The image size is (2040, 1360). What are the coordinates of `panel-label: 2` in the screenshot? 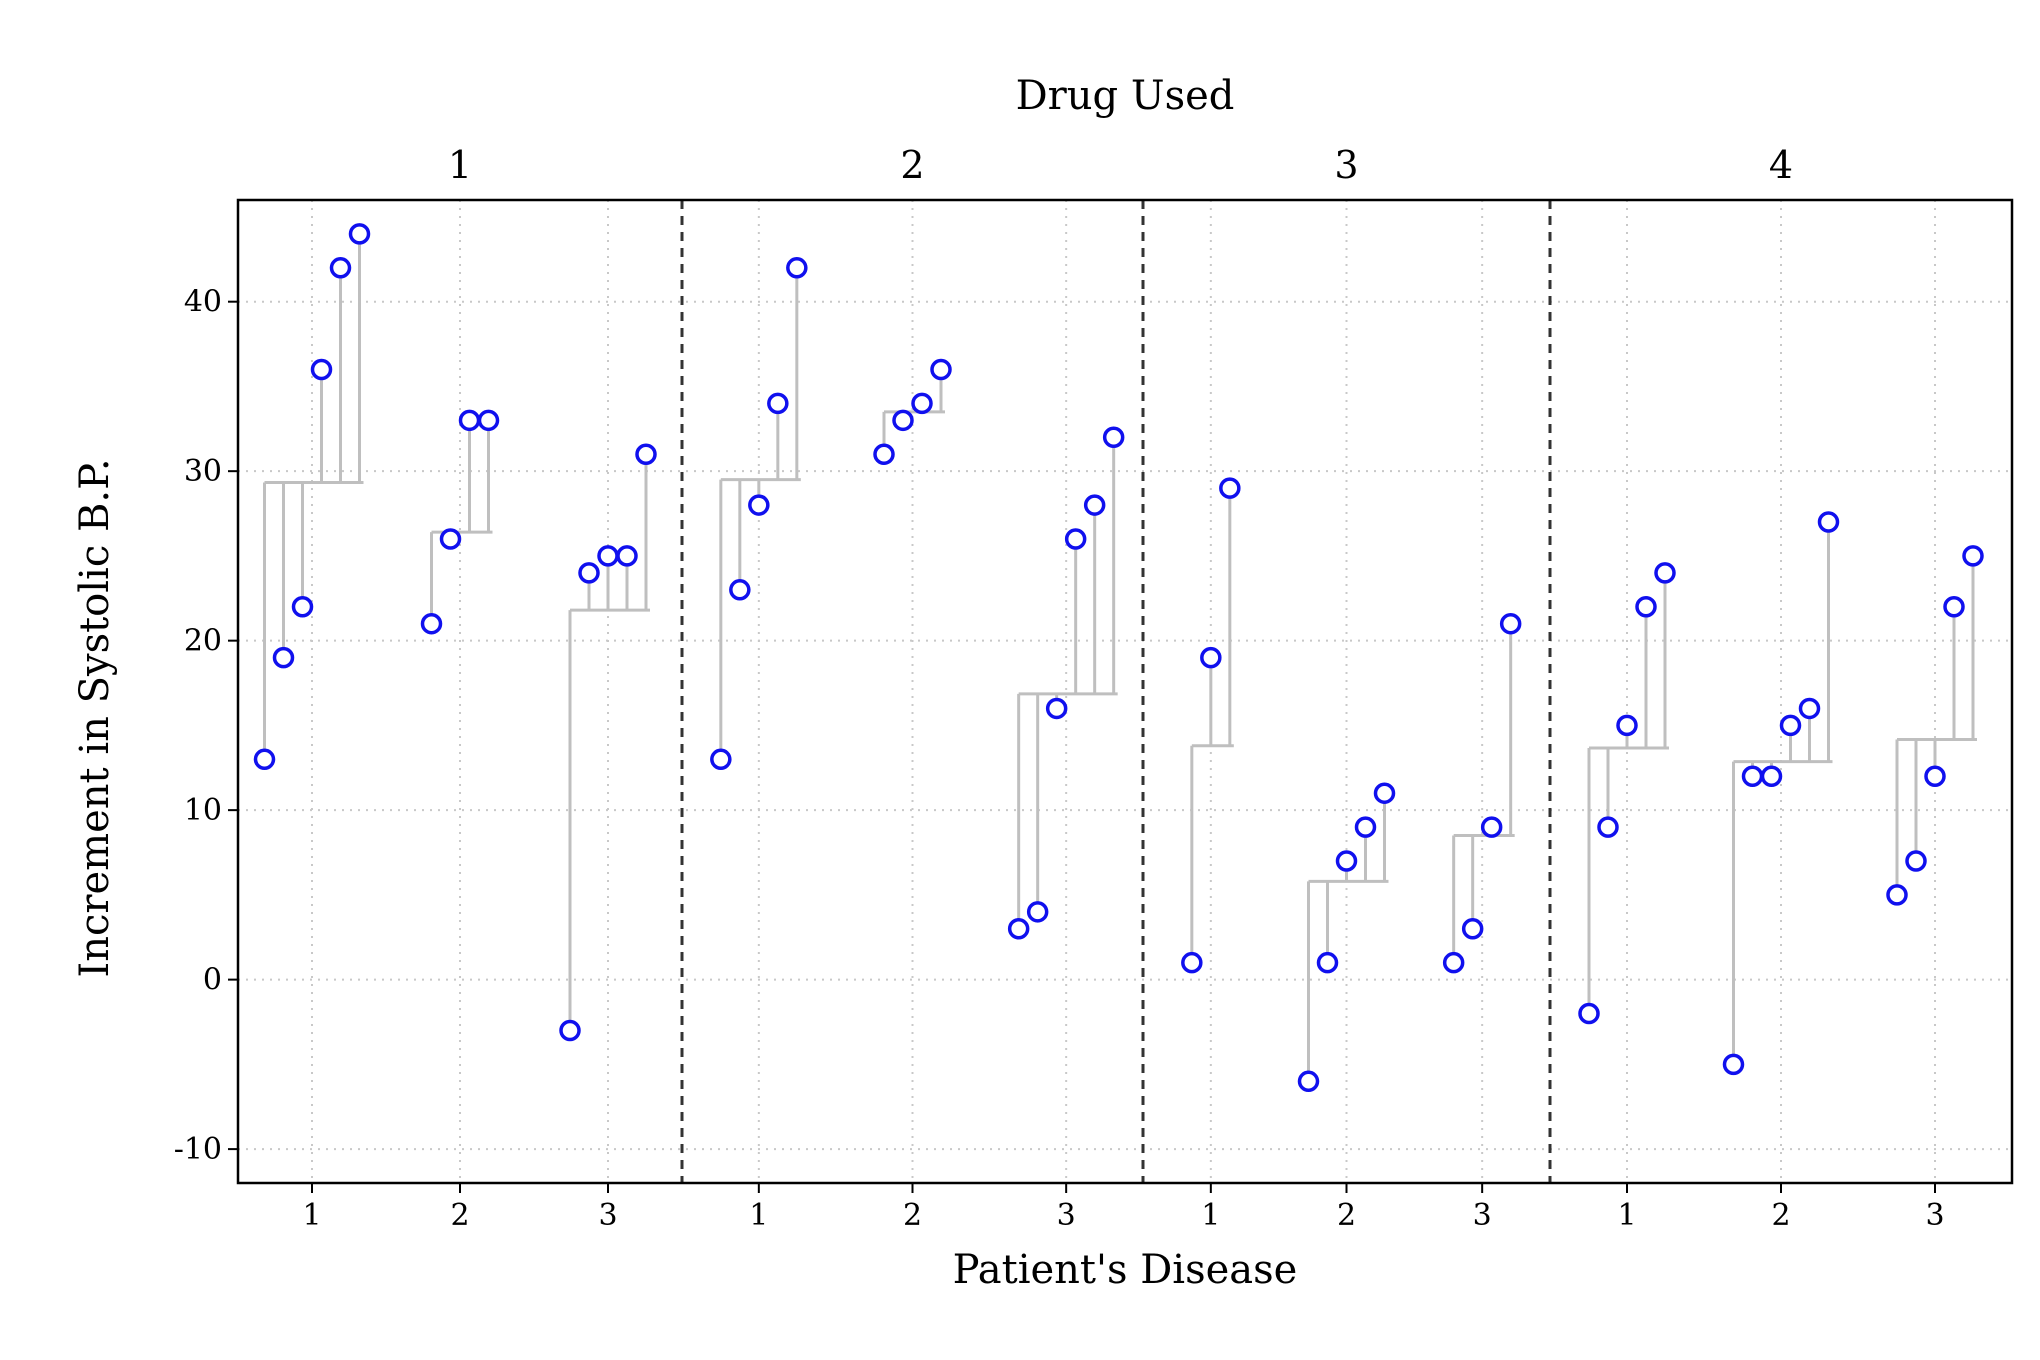 It's located at (912, 165).